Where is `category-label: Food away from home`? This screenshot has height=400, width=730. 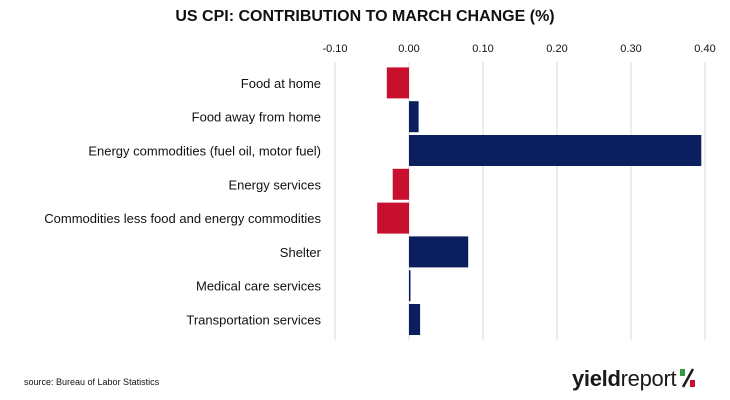
category-label: Food away from home is located at coordinates (256, 117).